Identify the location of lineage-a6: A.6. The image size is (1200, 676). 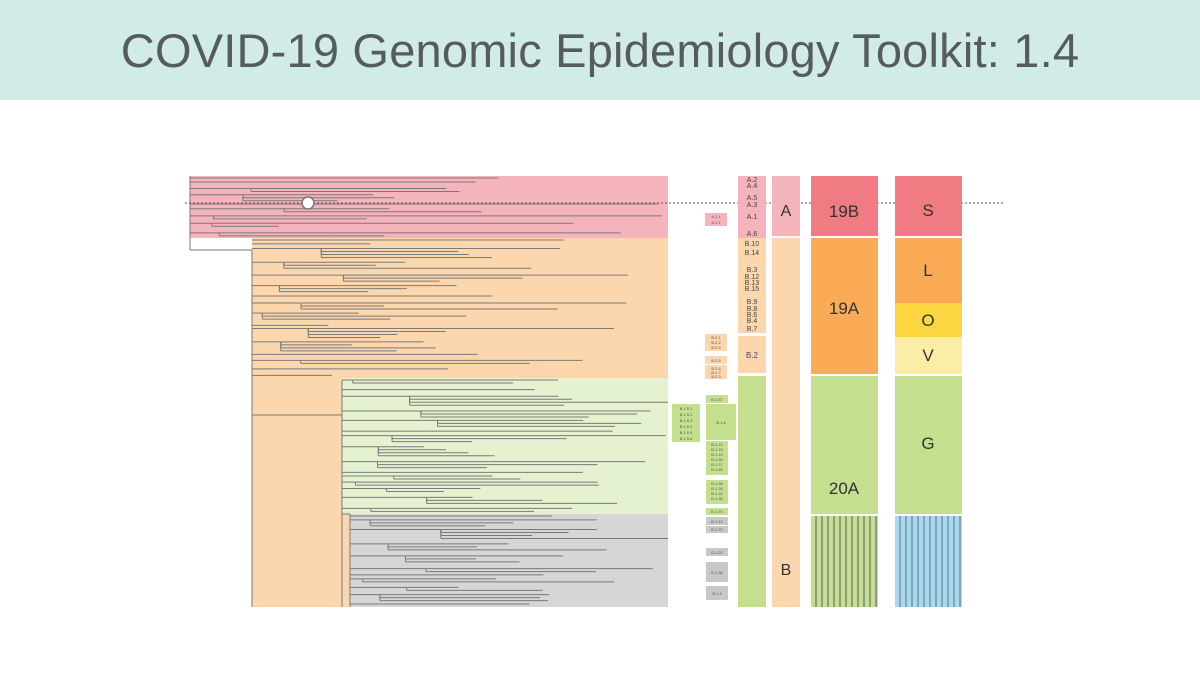
(752, 234).